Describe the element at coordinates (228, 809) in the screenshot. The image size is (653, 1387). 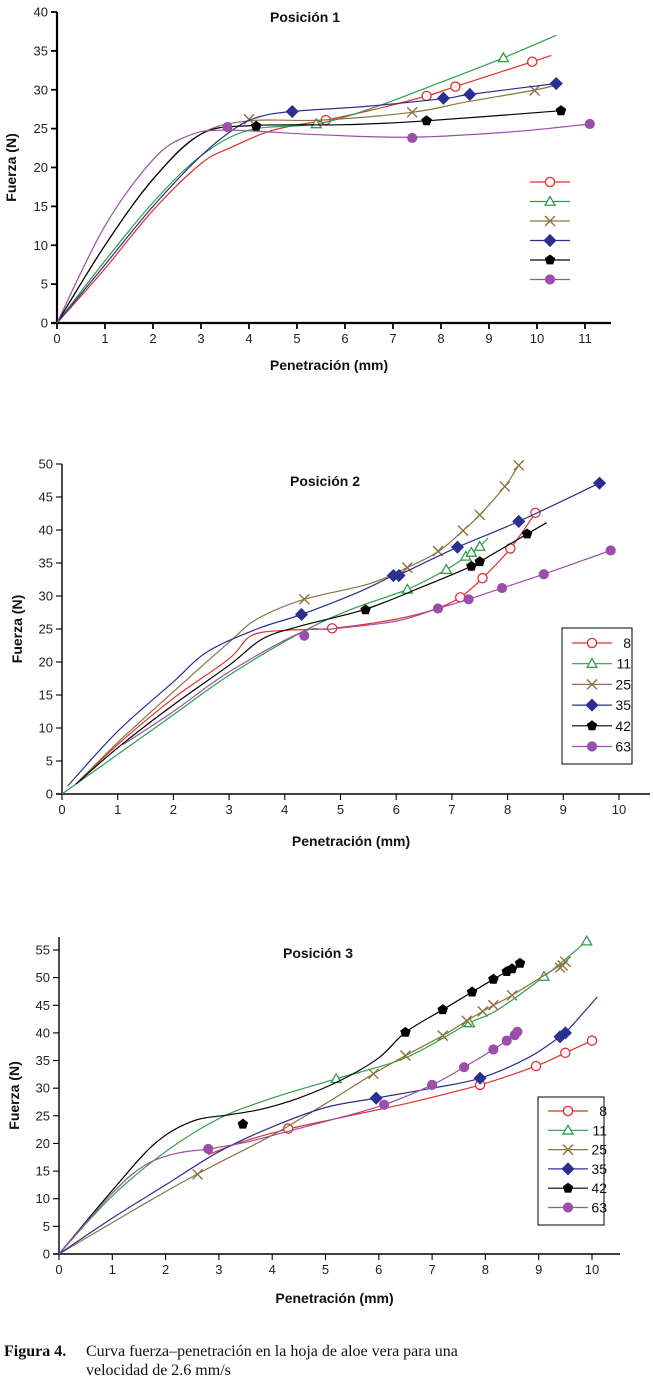
I see `x-tick-label: 3` at that location.